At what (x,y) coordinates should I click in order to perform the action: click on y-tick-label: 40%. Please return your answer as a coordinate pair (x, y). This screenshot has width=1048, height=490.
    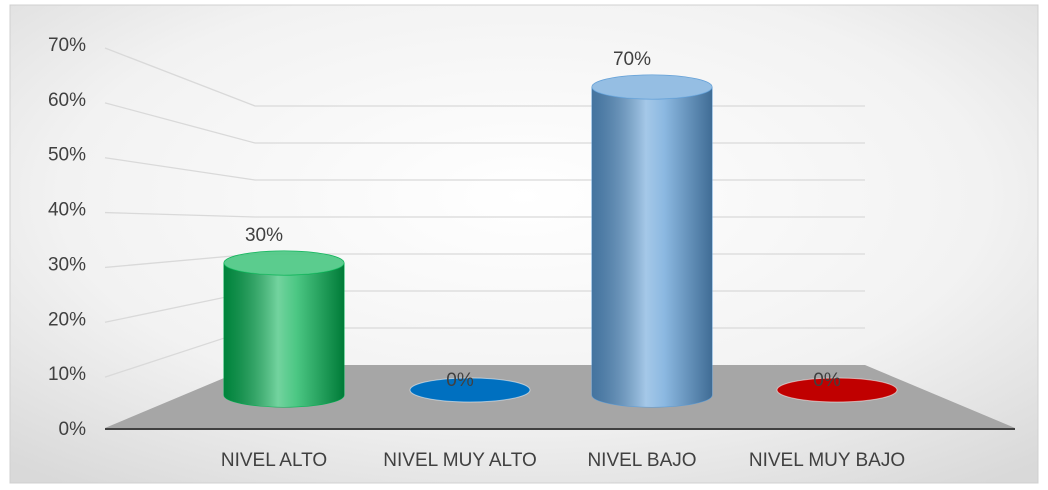
    Looking at the image, I should click on (67, 210).